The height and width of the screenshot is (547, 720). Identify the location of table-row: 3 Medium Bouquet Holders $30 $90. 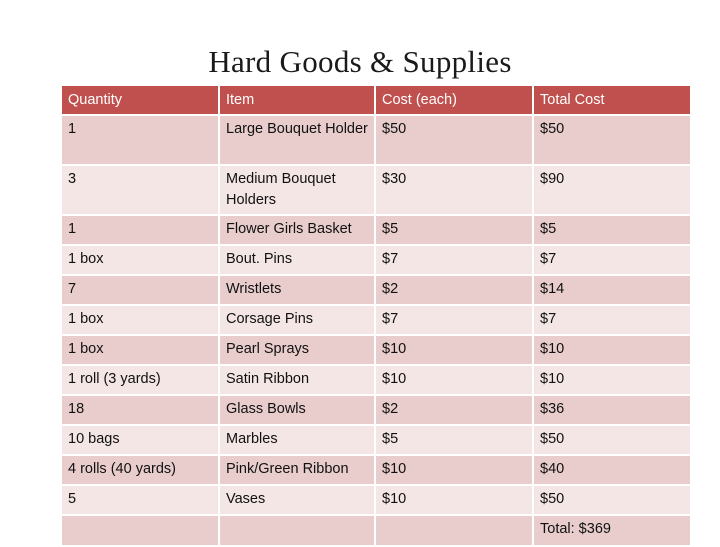
(376, 190).